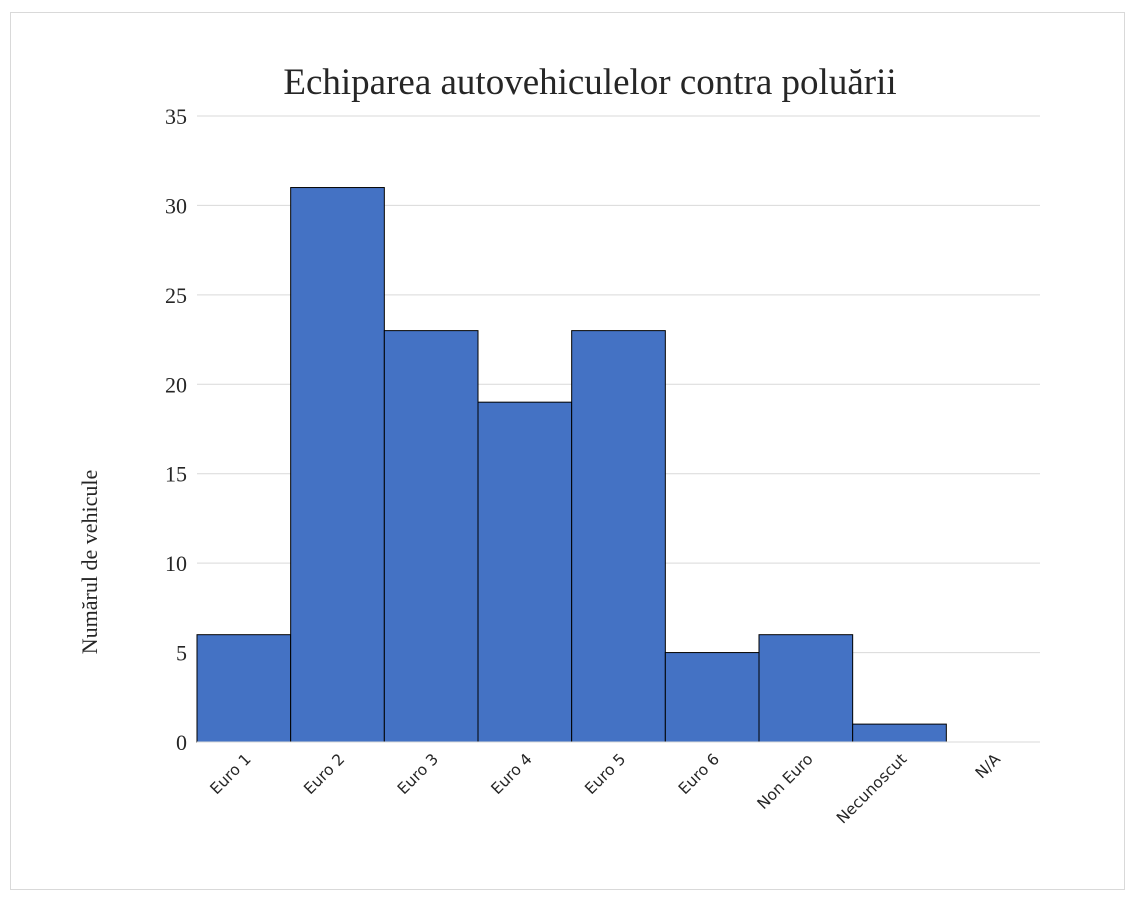 The width and height of the screenshot is (1137, 900). What do you see at coordinates (871, 788) in the screenshot?
I see `x-tick-label: Necunoscut` at bounding box center [871, 788].